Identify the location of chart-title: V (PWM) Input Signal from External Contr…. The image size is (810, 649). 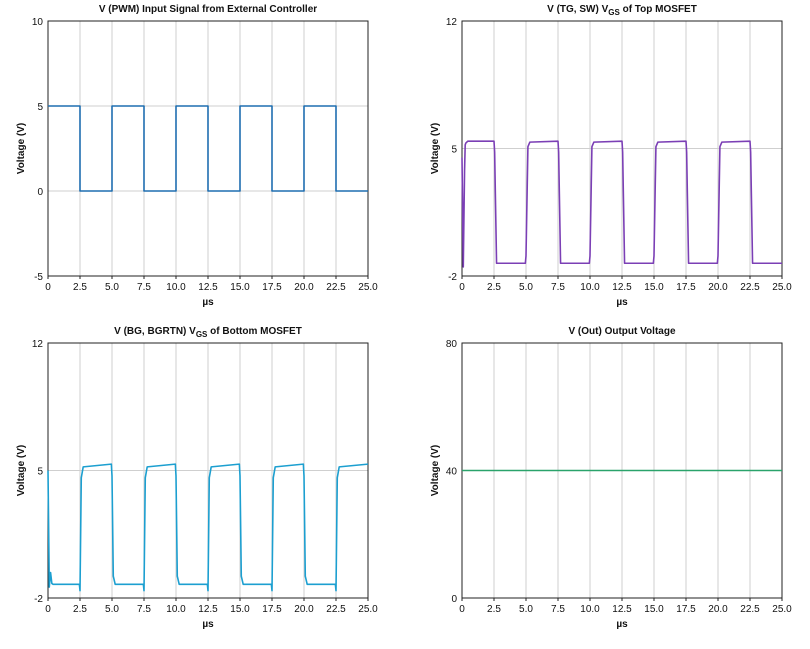
(208, 9).